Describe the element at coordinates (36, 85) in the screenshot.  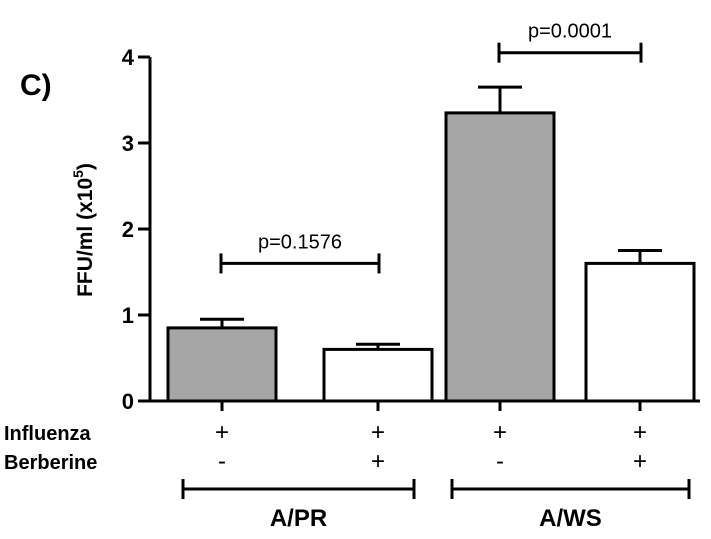
I see `panel-label: C)` at that location.